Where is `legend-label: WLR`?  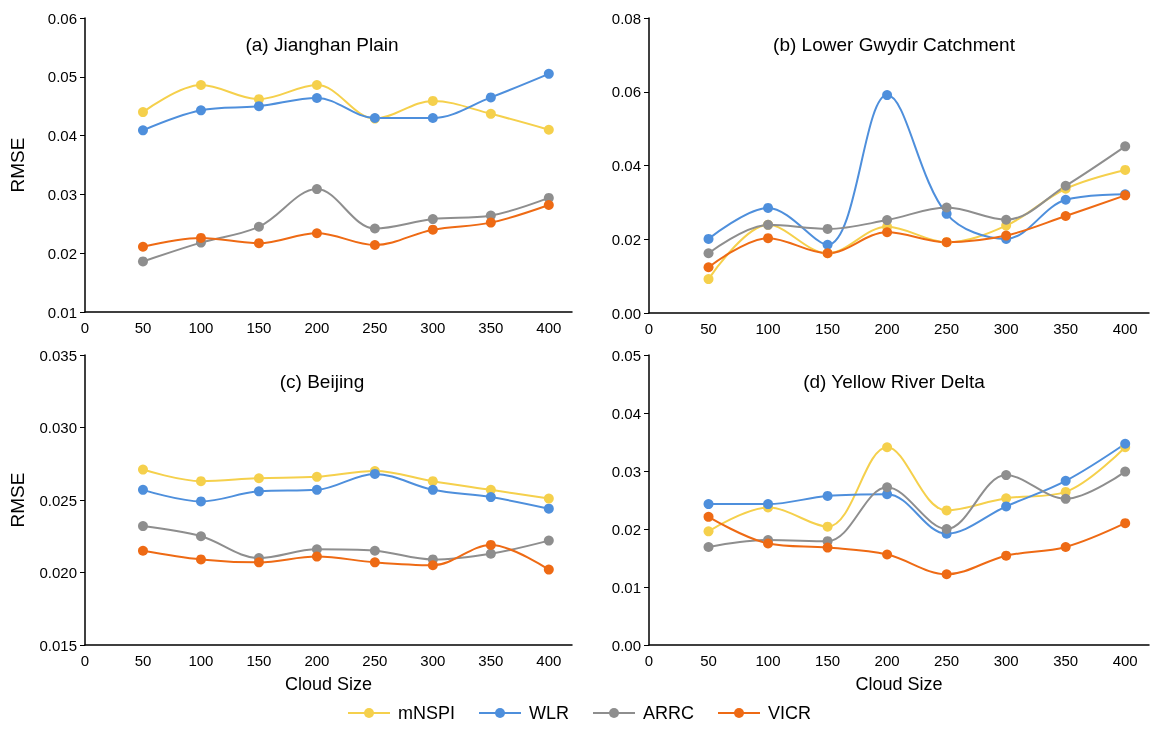
legend-label: WLR is located at coordinates (548, 713).